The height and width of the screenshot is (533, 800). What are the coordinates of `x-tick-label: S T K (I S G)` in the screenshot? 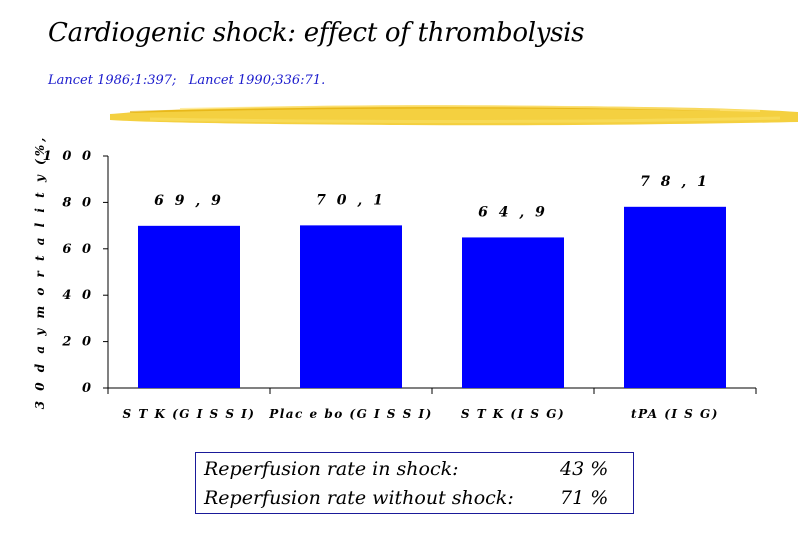 It's located at (513, 414).